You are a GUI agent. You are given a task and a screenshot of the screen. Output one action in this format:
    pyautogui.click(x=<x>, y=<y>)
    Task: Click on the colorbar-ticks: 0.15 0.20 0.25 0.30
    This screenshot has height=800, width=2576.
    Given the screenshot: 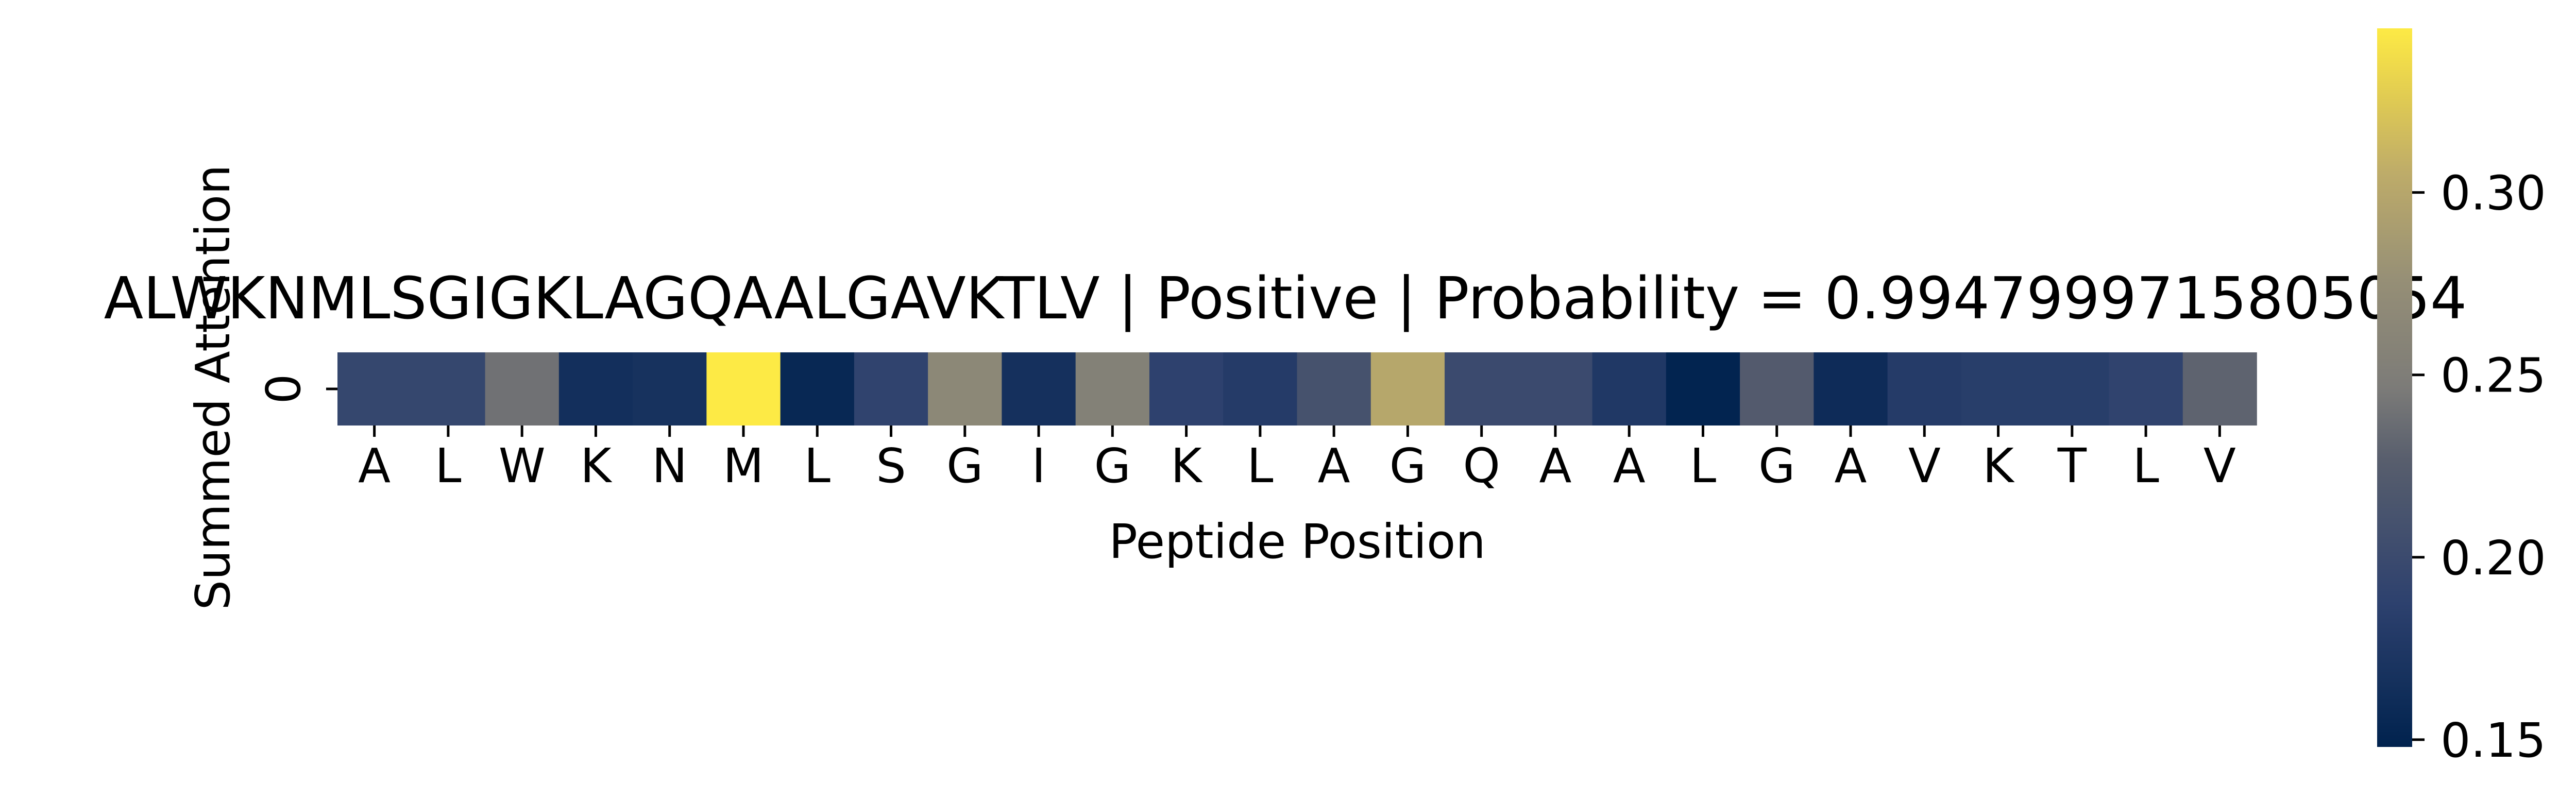 What is the action you would take?
    pyautogui.click(x=2479, y=467)
    